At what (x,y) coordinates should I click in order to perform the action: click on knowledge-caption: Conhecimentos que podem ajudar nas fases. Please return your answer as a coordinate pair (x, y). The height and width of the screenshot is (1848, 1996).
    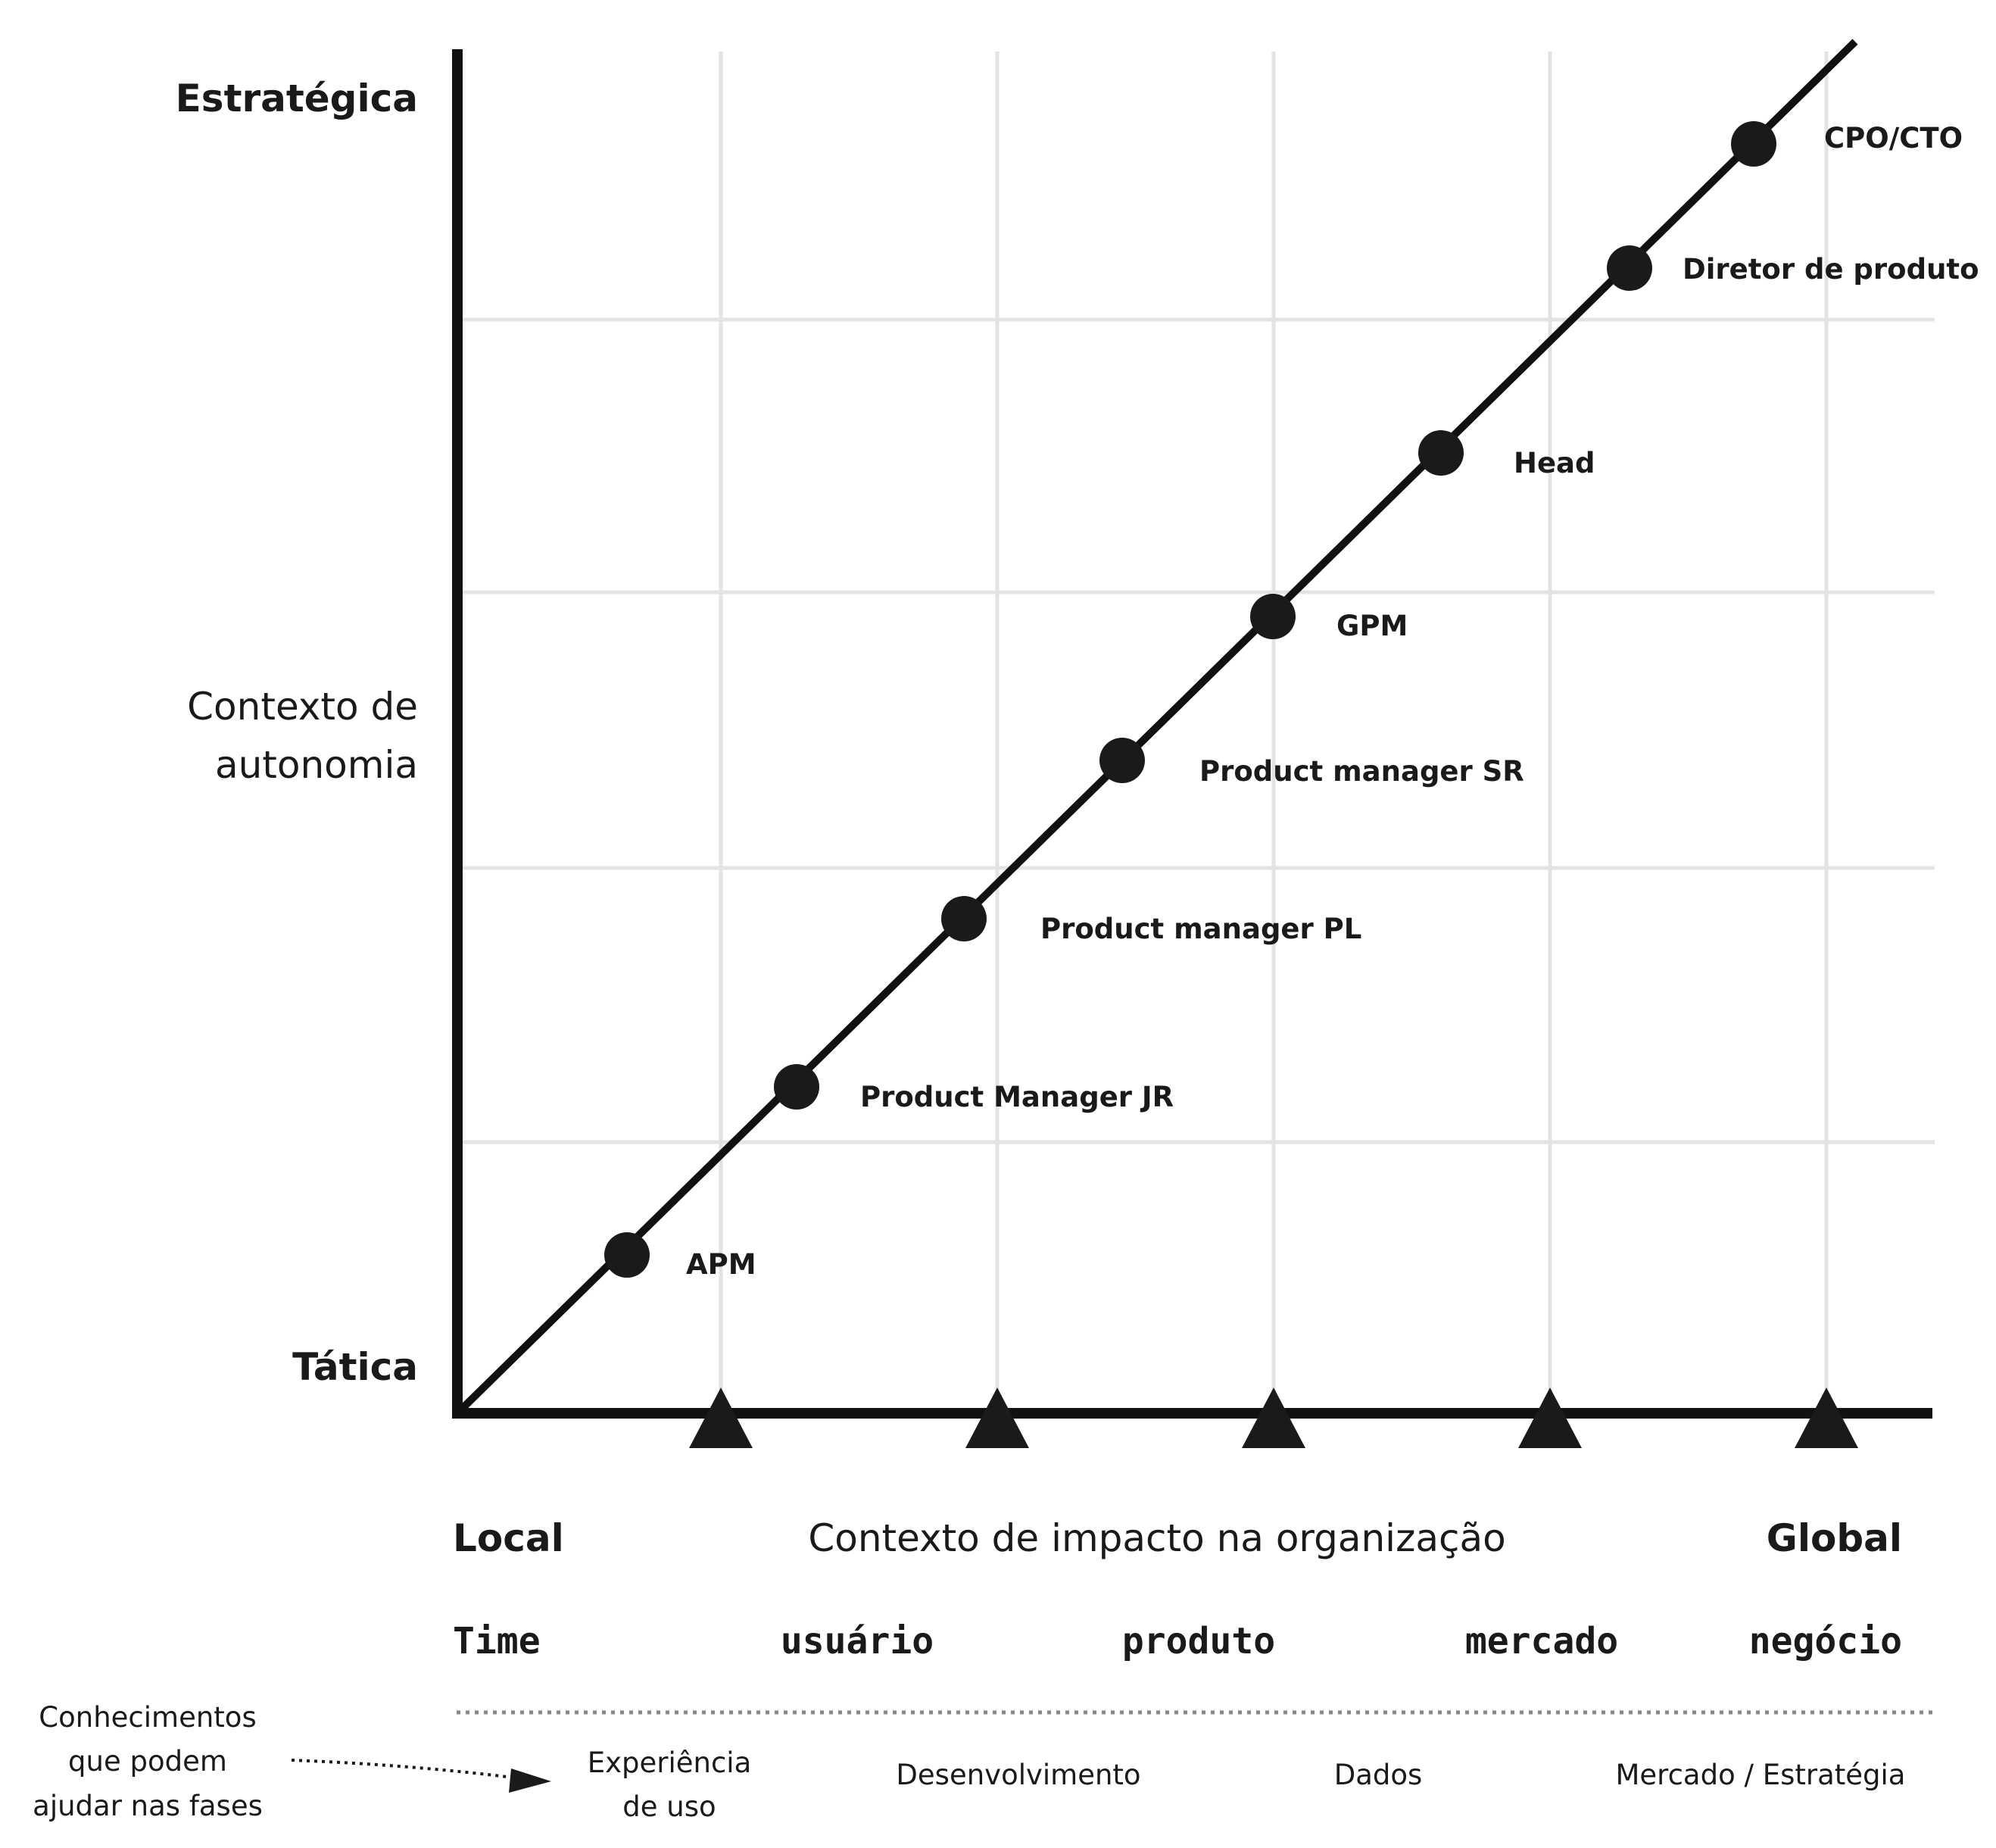
    Looking at the image, I should click on (148, 1761).